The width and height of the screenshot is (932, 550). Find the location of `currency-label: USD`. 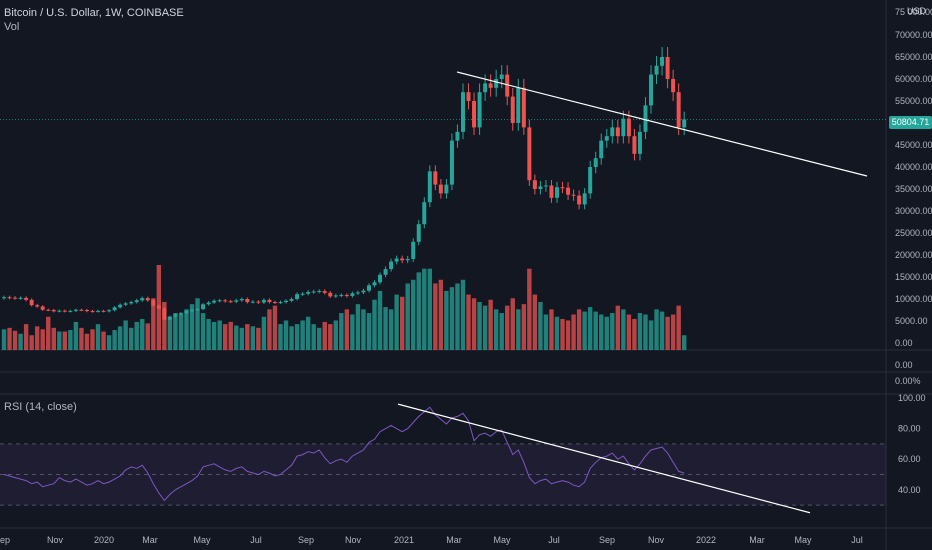

currency-label: USD is located at coordinates (916, 11).